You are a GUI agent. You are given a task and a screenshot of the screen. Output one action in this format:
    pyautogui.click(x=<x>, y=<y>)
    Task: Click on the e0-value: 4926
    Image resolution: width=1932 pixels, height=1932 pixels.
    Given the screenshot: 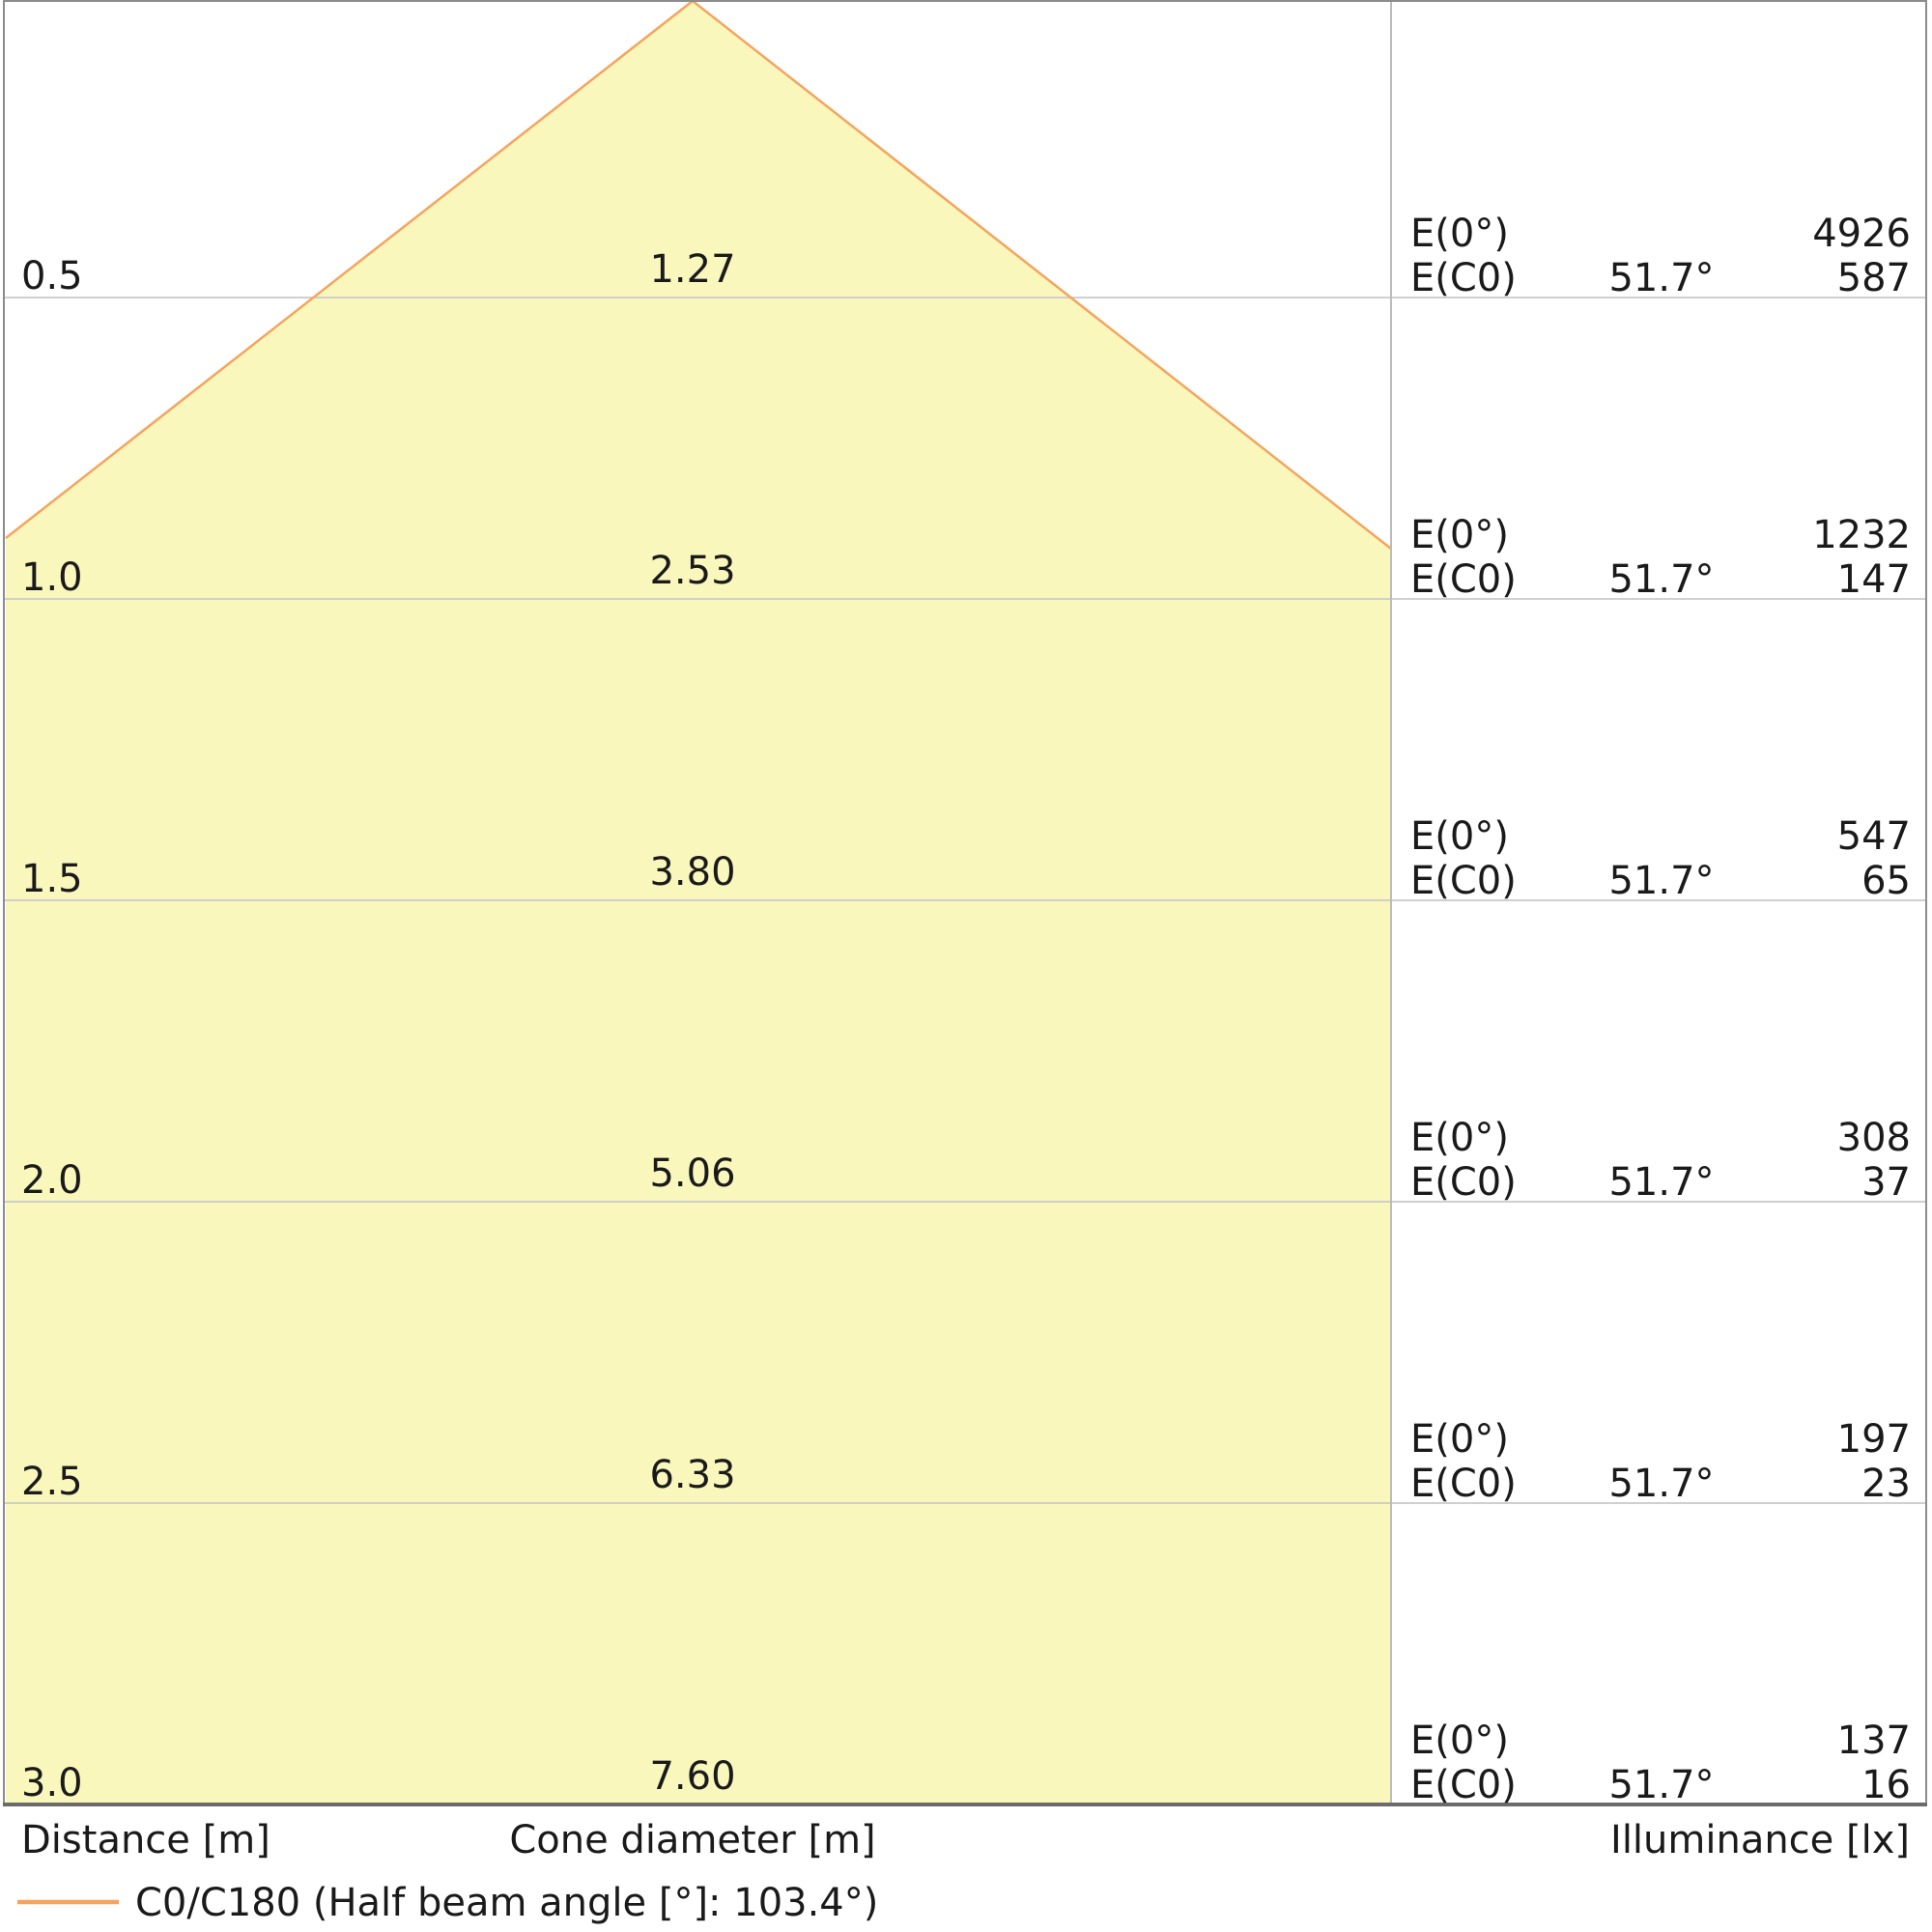 What is the action you would take?
    pyautogui.click(x=1861, y=234)
    